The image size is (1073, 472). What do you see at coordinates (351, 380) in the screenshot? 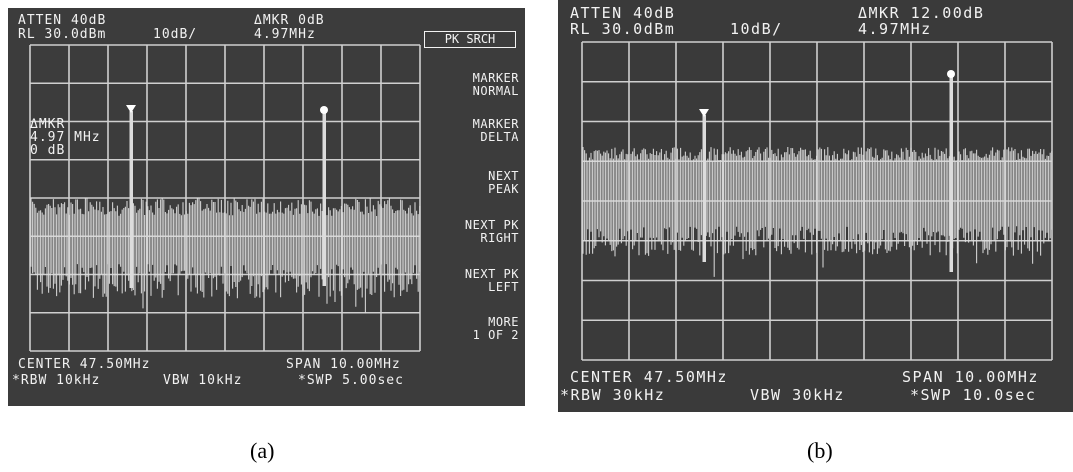
I see `sweep-label-a: *SWP 5.00sec` at bounding box center [351, 380].